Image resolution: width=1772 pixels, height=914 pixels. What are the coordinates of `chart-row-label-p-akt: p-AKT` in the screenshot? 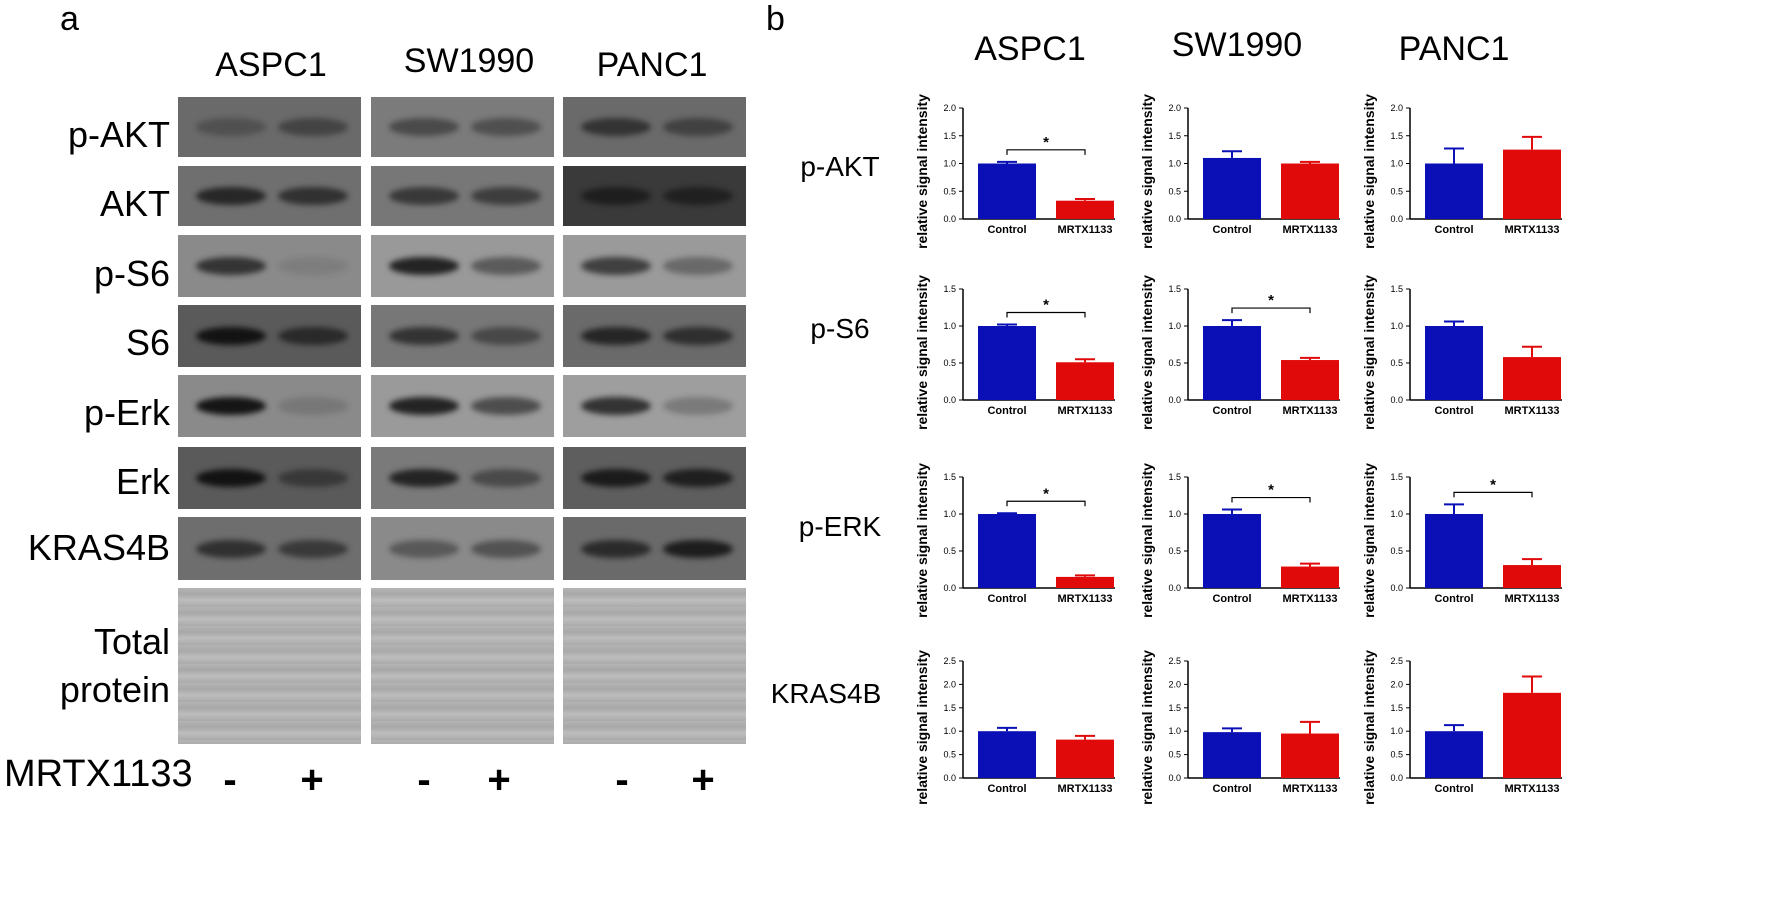 It's located at (840, 166).